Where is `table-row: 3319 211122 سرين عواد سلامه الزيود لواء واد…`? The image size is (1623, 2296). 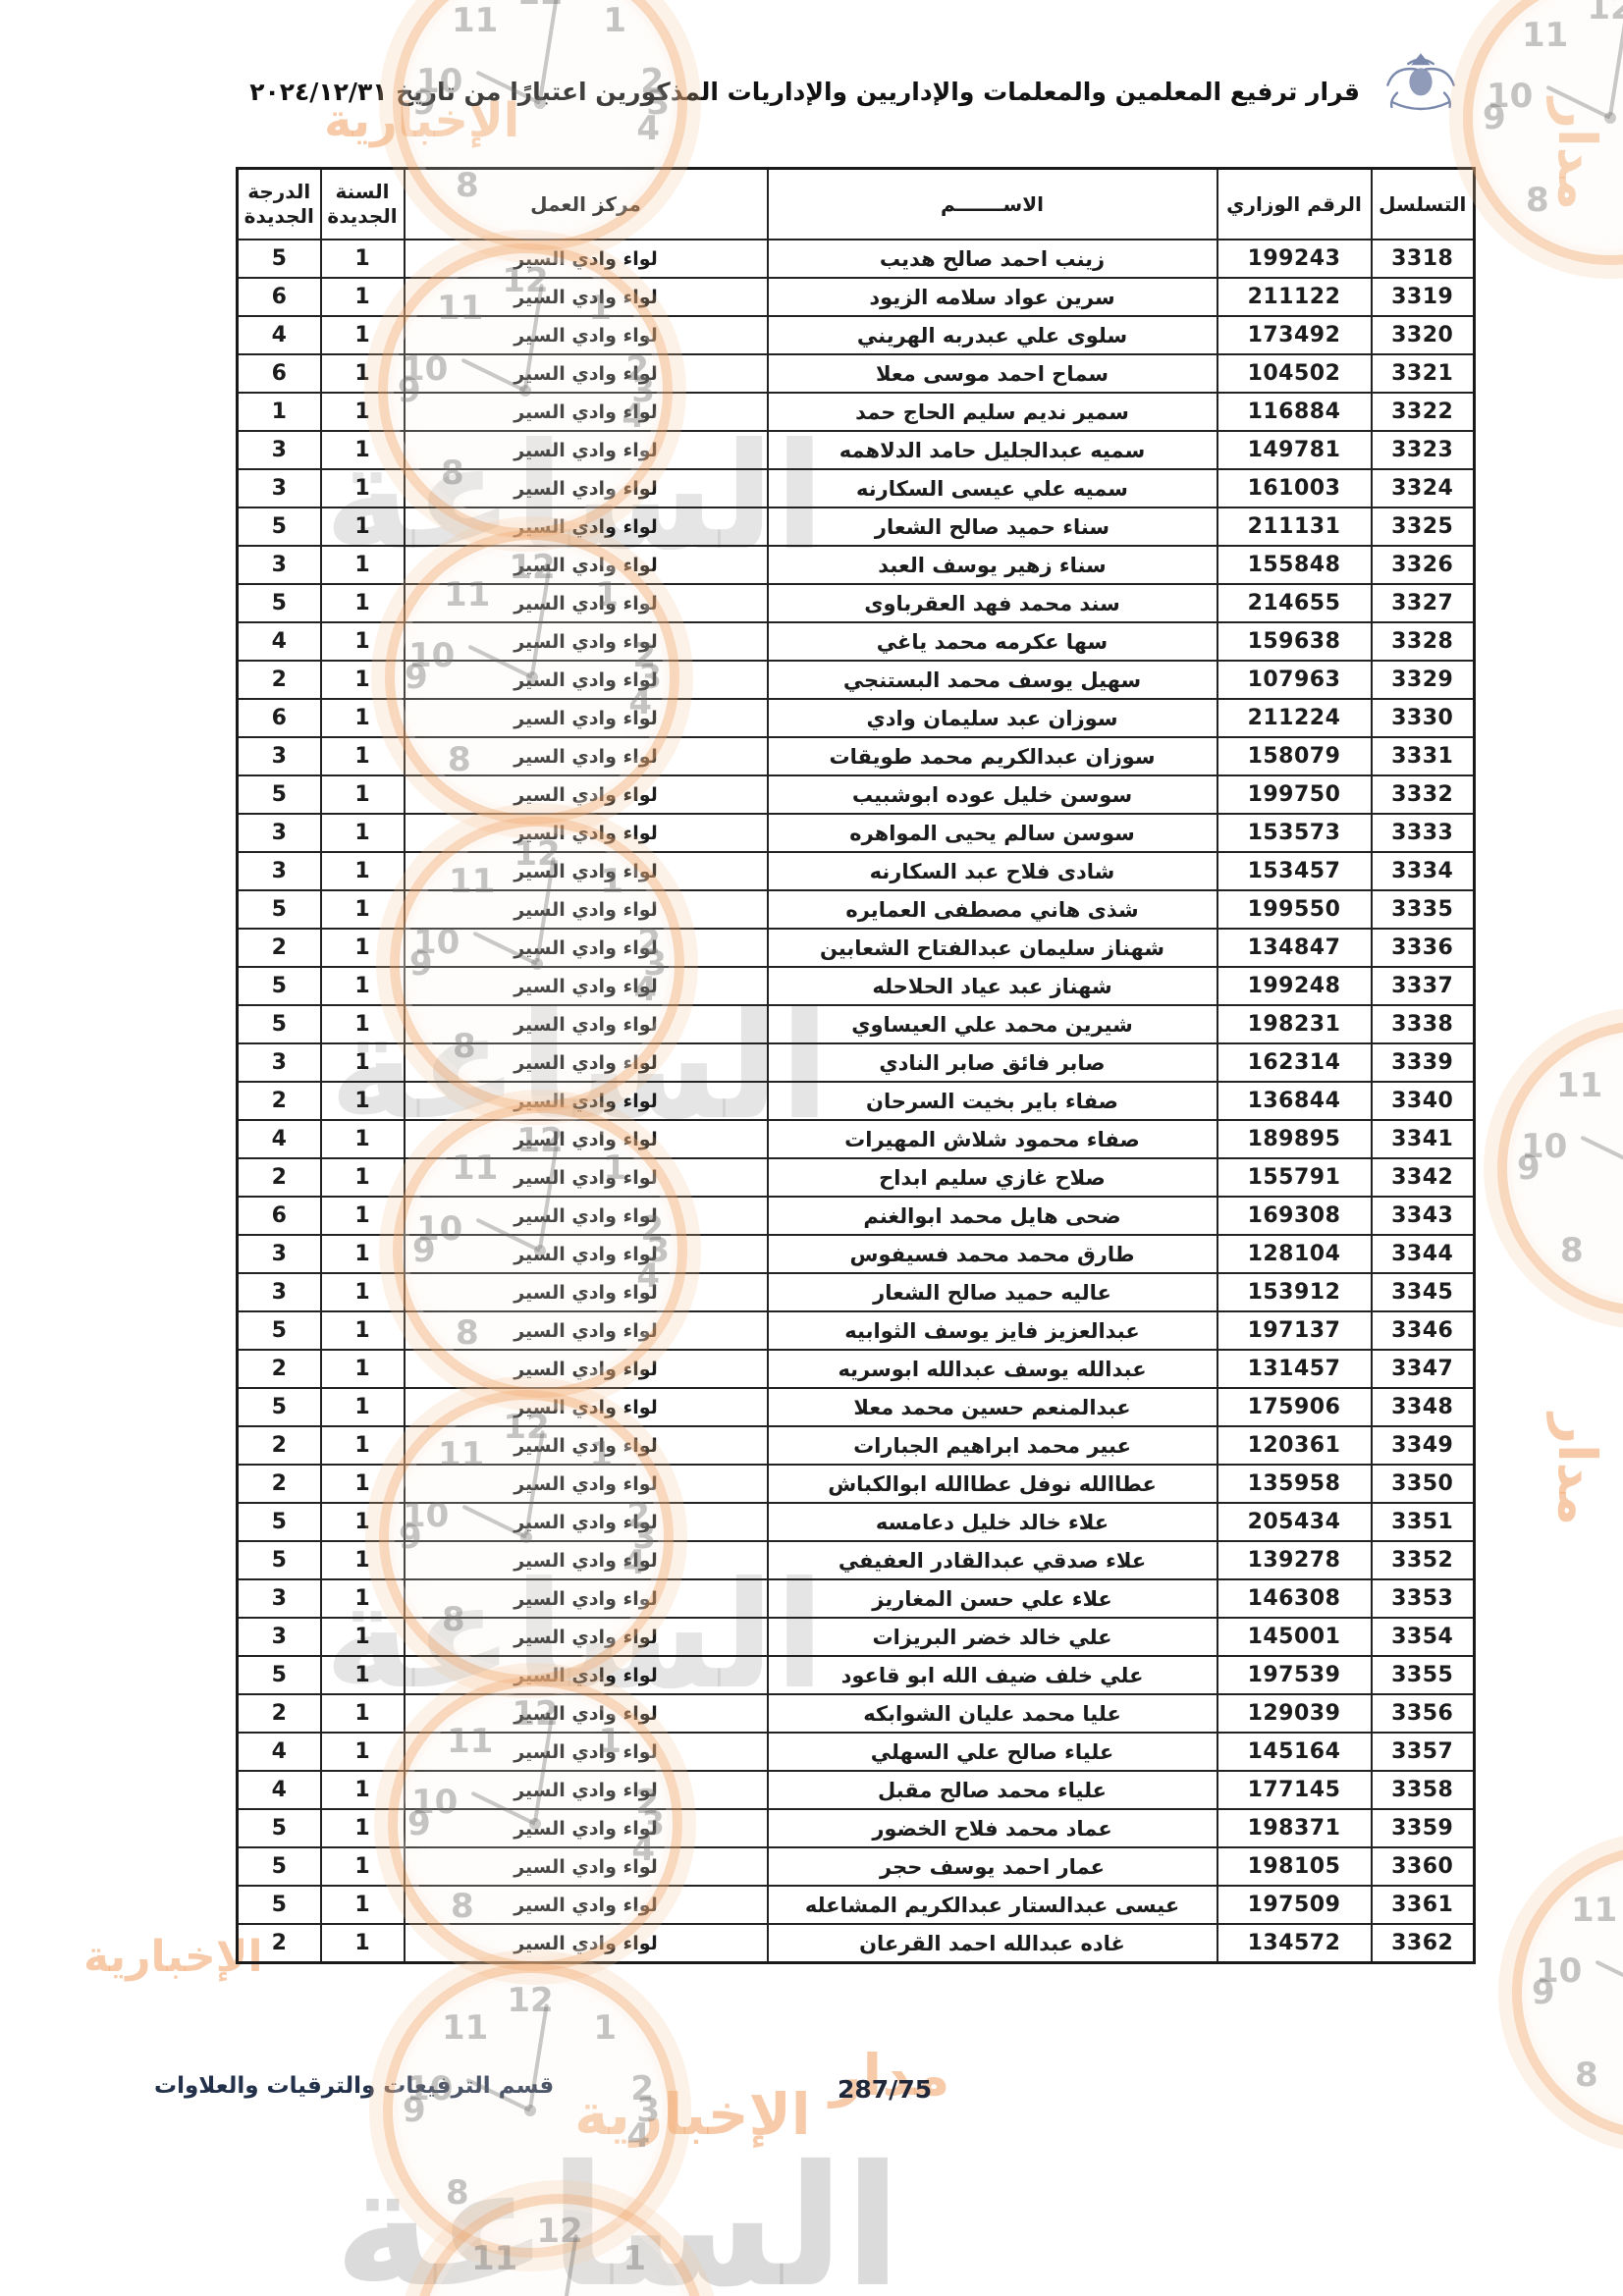
table-row: 3319 211122 سرين عواد سلامه الزيود لواء واد… is located at coordinates (856, 297).